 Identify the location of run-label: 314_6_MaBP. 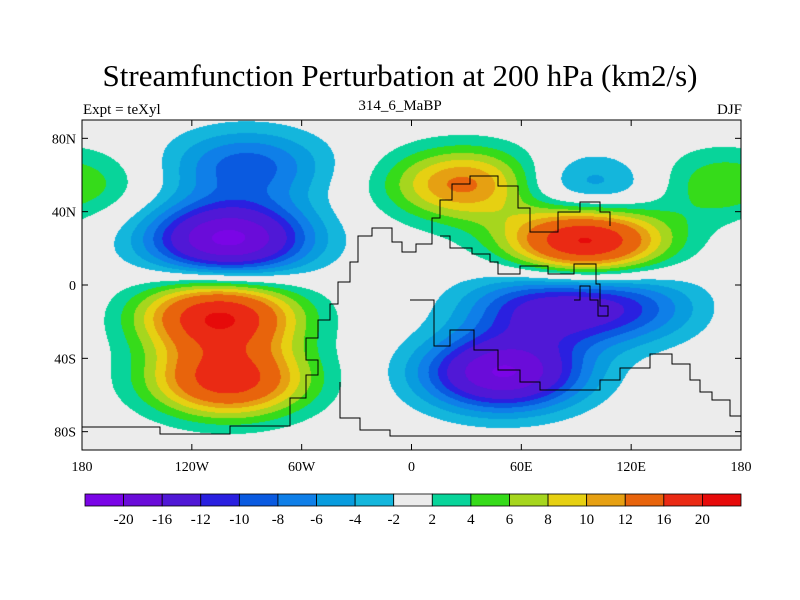
(400, 106).